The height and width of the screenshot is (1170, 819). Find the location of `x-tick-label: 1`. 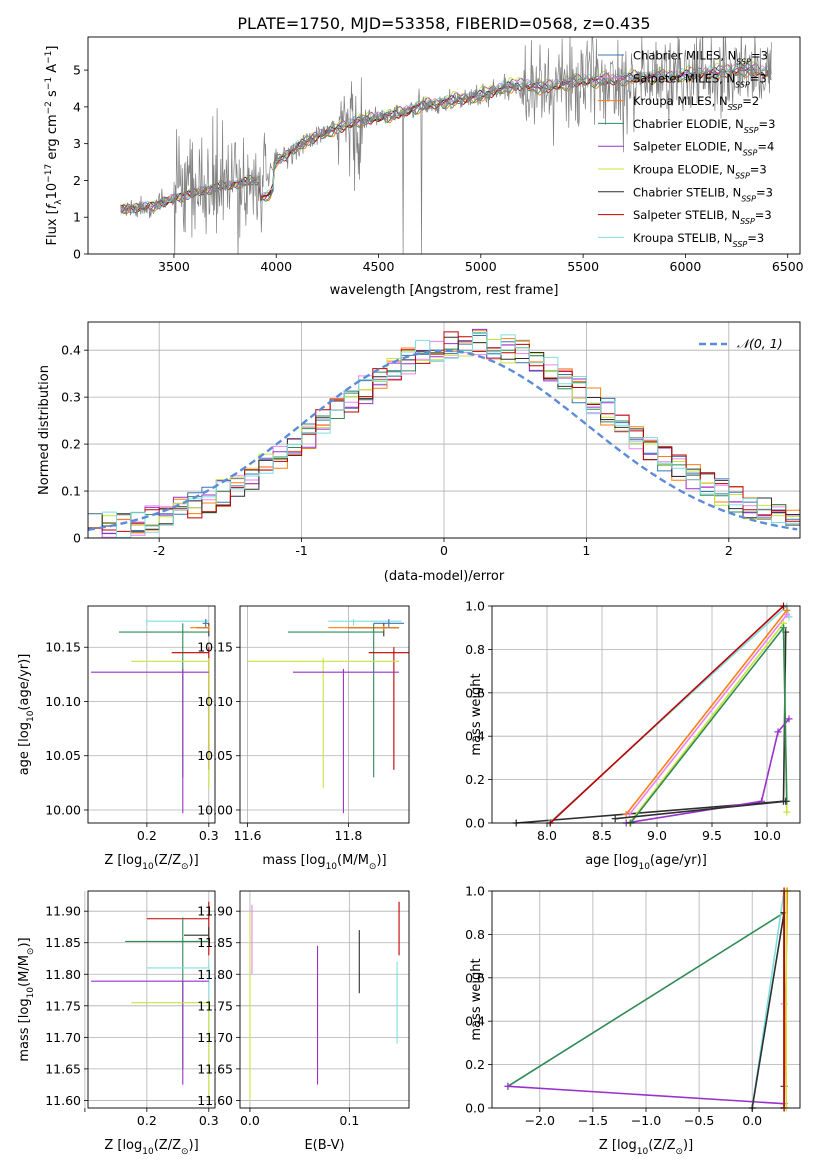

x-tick-label: 1 is located at coordinates (586, 550).